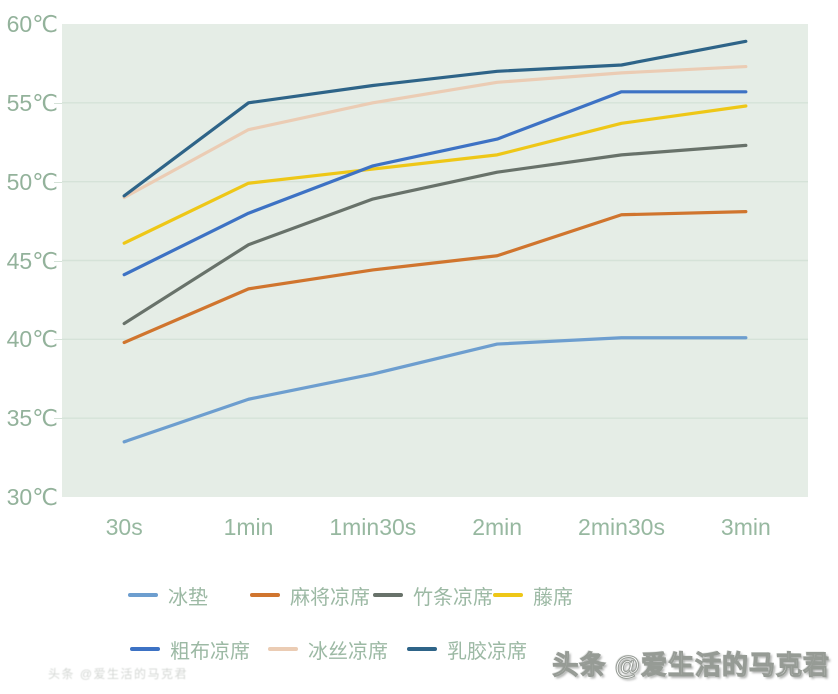 The width and height of the screenshot is (838, 694). What do you see at coordinates (248, 527) in the screenshot?
I see `x-axis-tick-label: 1min` at bounding box center [248, 527].